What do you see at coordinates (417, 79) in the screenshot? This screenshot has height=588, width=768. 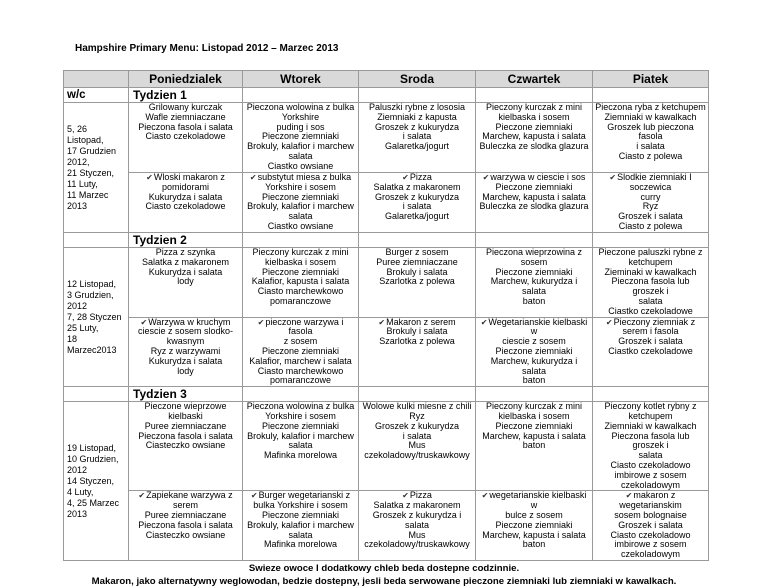 I see `header-wednesday: Sroda` at bounding box center [417, 79].